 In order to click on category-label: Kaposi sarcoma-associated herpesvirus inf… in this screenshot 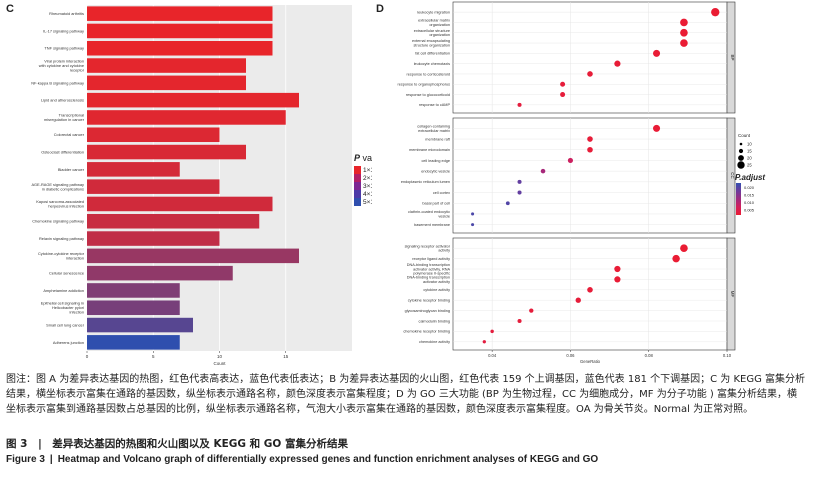, I will do `click(60, 204)`.